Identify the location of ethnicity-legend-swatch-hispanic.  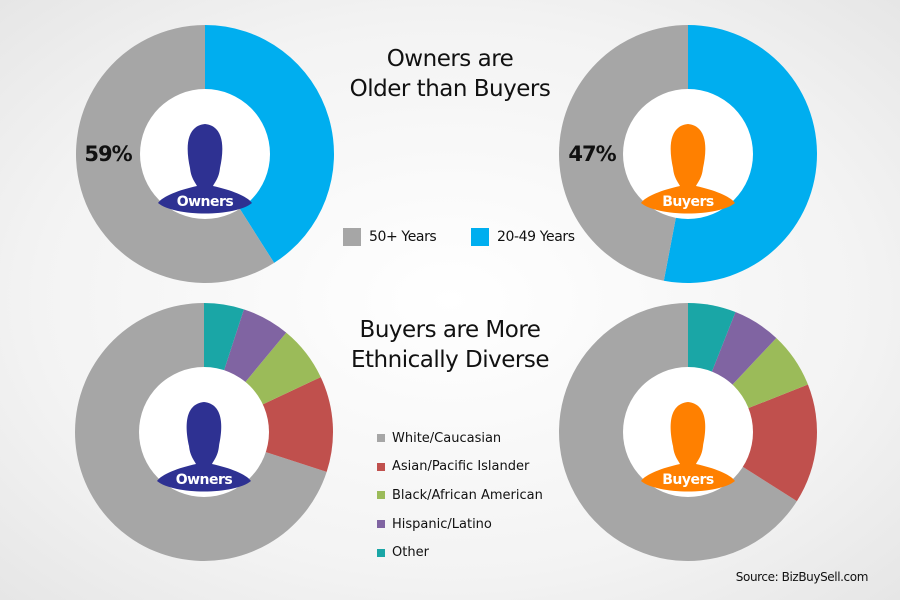
(381, 524).